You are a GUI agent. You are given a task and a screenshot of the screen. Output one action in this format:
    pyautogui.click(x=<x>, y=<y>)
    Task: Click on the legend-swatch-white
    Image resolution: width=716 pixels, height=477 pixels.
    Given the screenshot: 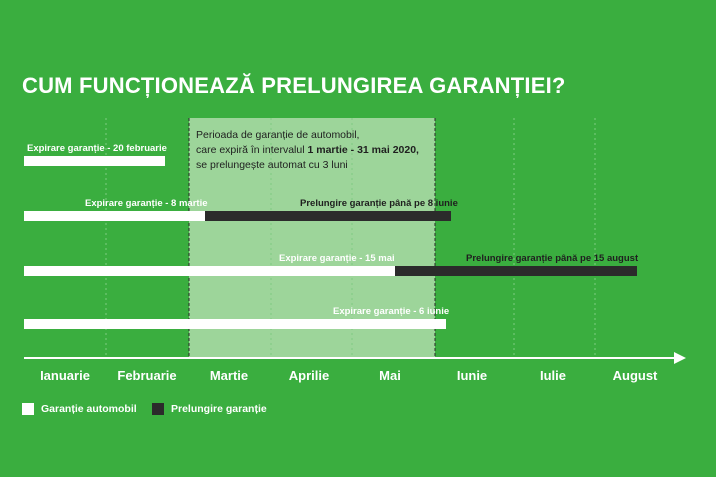 What is the action you would take?
    pyautogui.click(x=28, y=409)
    